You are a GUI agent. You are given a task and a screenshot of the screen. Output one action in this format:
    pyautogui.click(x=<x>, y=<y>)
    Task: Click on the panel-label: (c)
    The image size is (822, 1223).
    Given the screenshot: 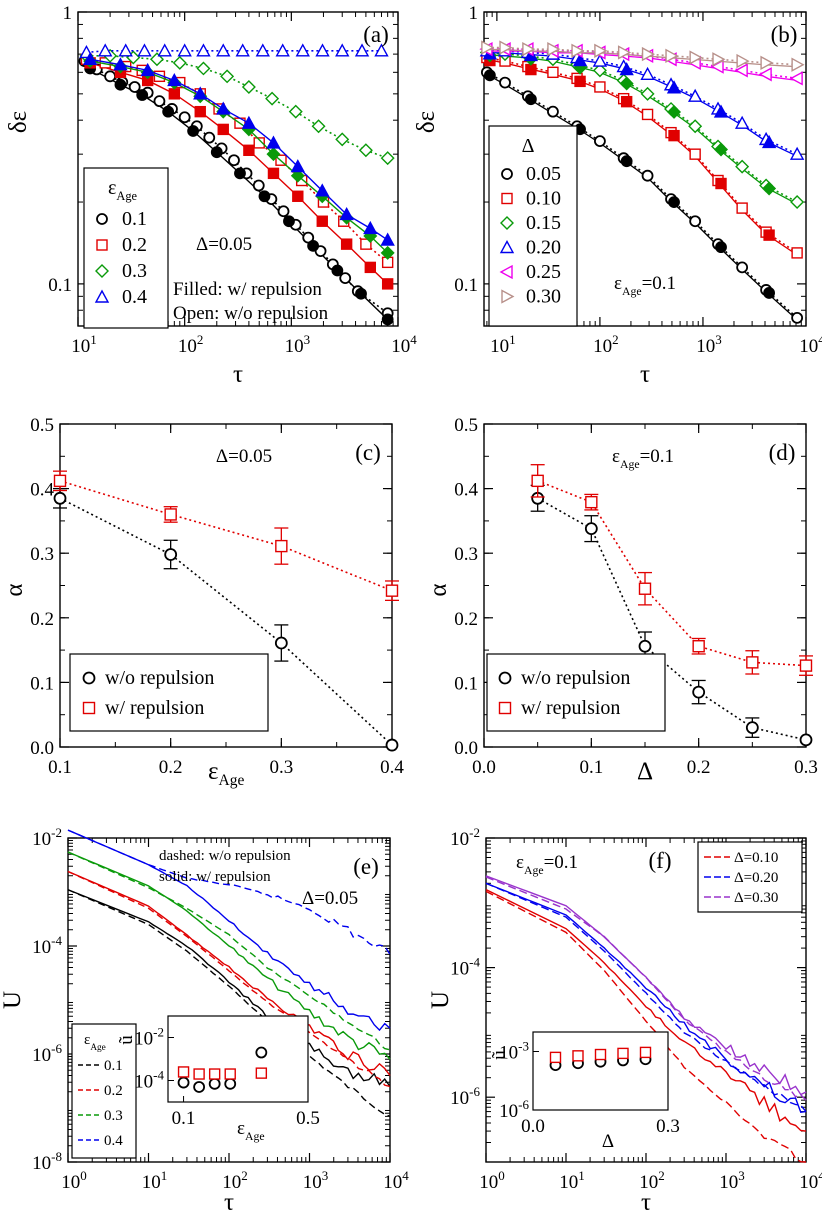 What is the action you would take?
    pyautogui.click(x=368, y=452)
    